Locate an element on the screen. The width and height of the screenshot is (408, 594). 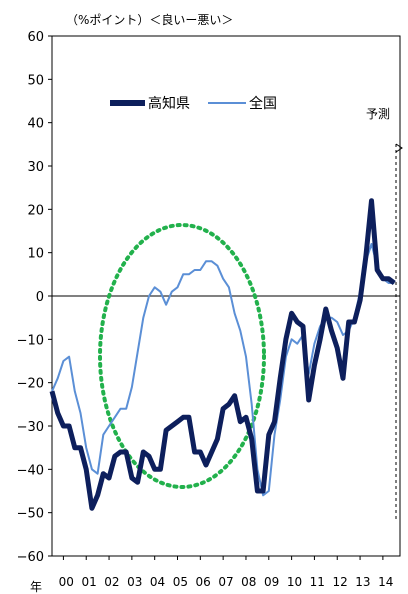
y-axis-ticks: 60 50 40 30 20 10 0 −10 −20 −30 −40 −50 −60 is located at coordinates (34, 297).